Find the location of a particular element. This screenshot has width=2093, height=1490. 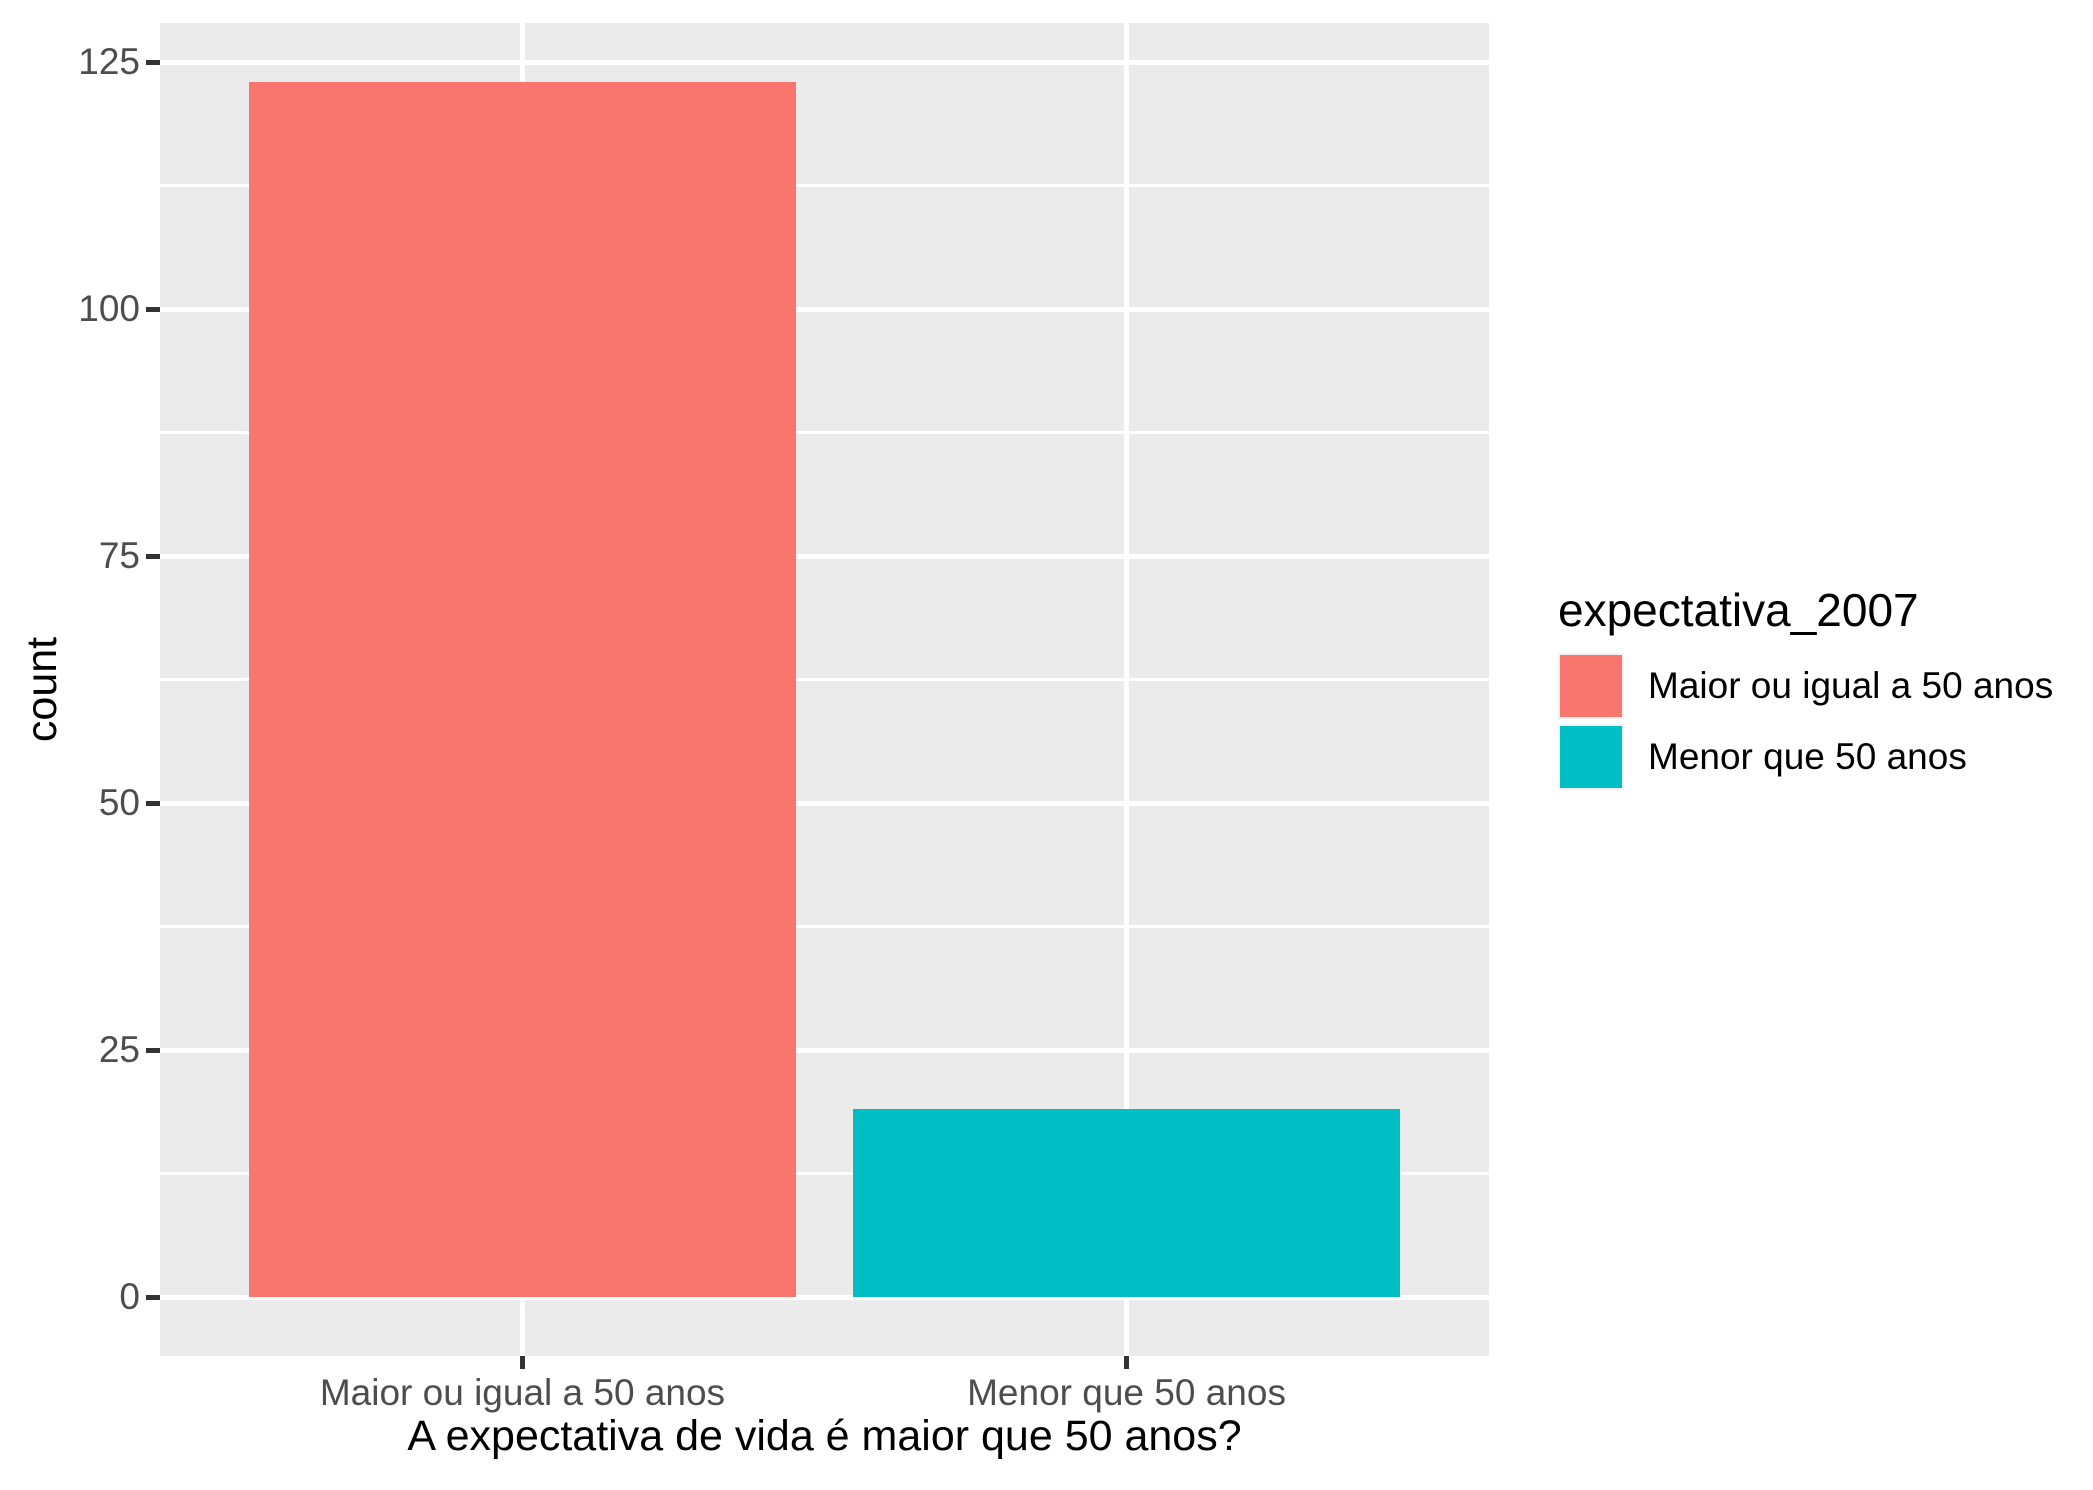

y-axis-title-wrap: count is located at coordinates (43, 689).